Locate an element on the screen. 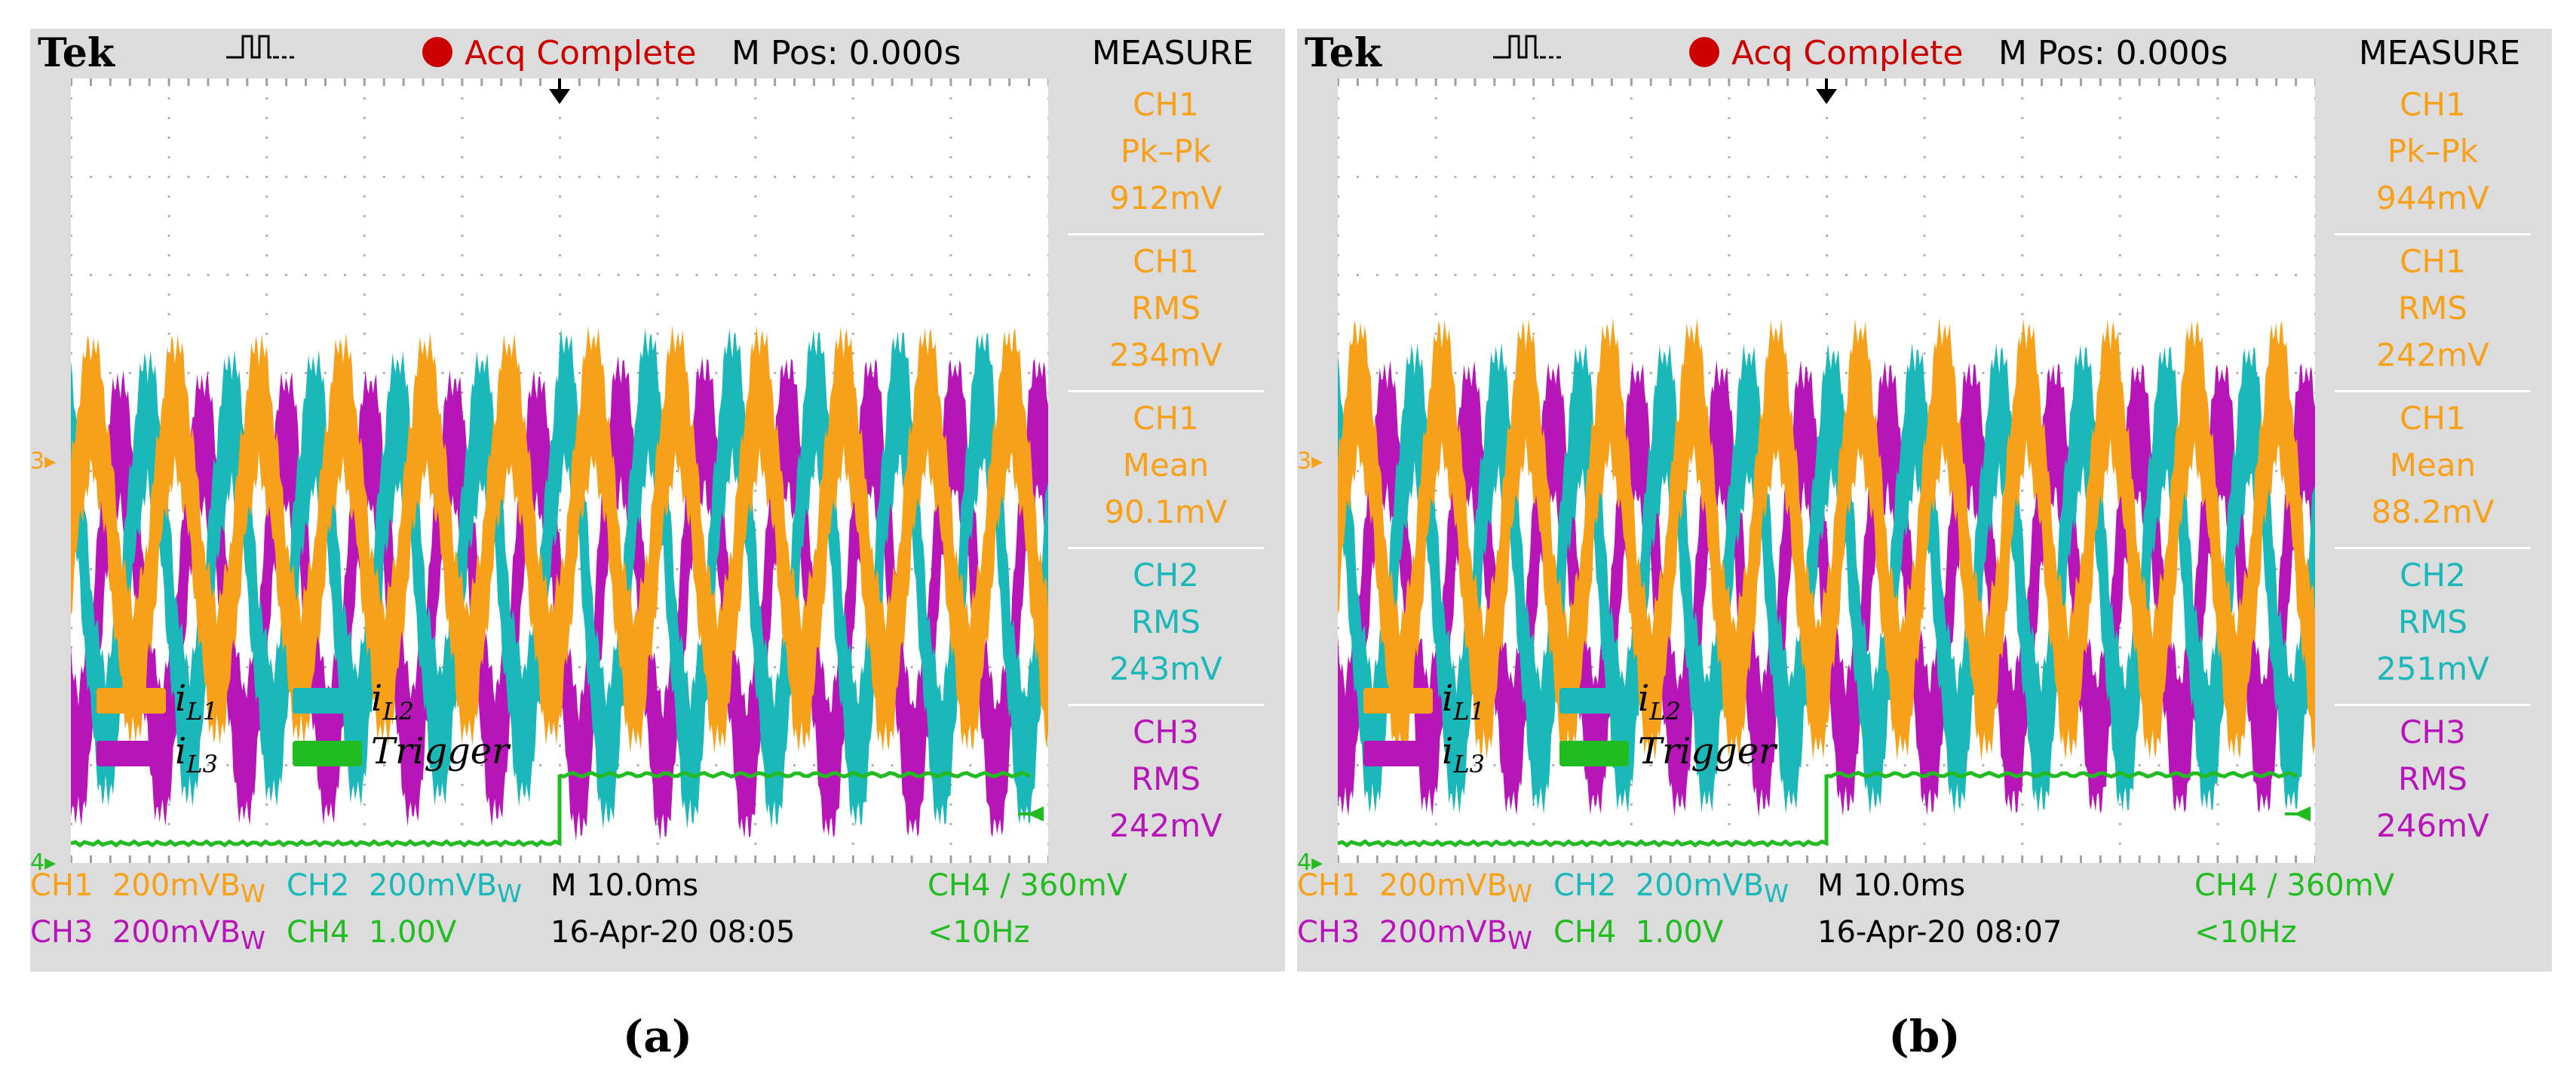 The image size is (2576, 1090). series-i-l1-band is located at coordinates (559, 539).